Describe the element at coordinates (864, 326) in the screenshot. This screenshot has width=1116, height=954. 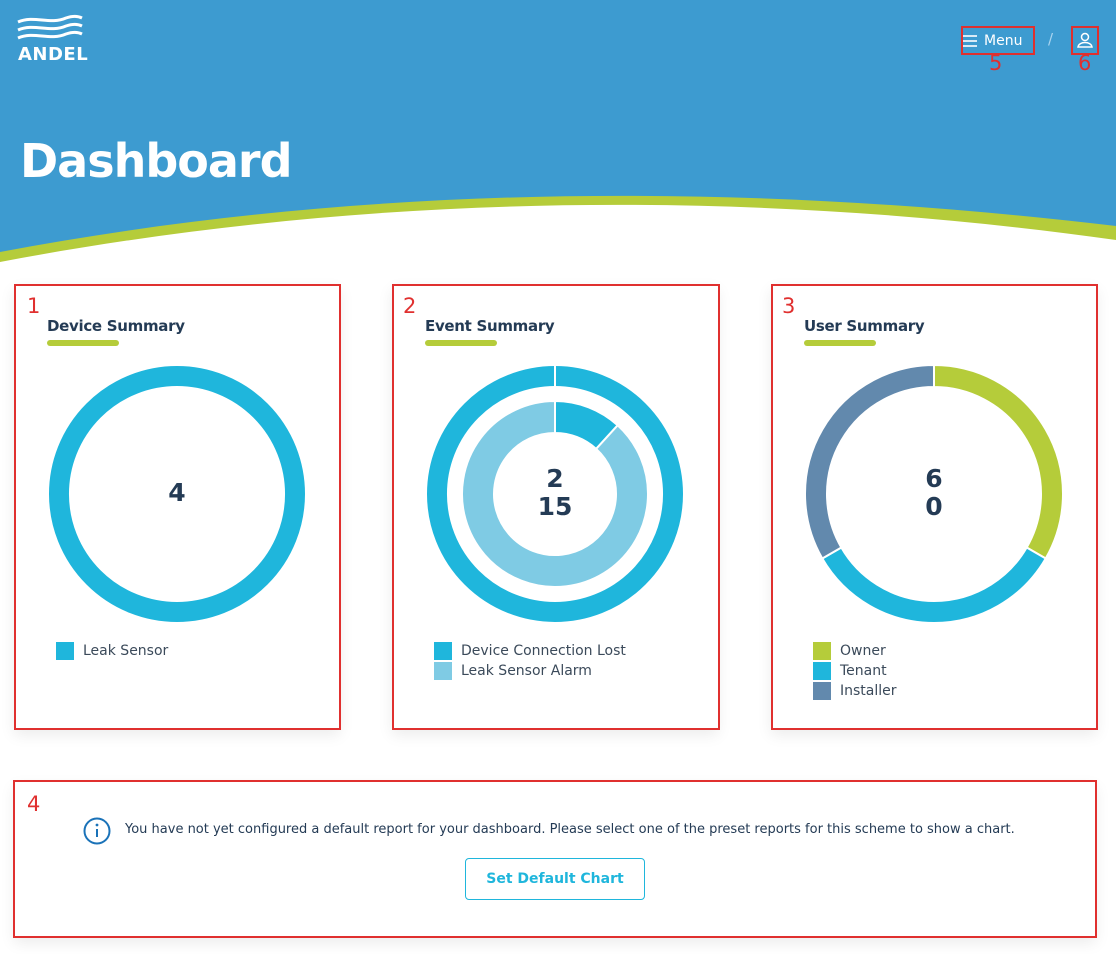
I see `card-title: User Summary` at that location.